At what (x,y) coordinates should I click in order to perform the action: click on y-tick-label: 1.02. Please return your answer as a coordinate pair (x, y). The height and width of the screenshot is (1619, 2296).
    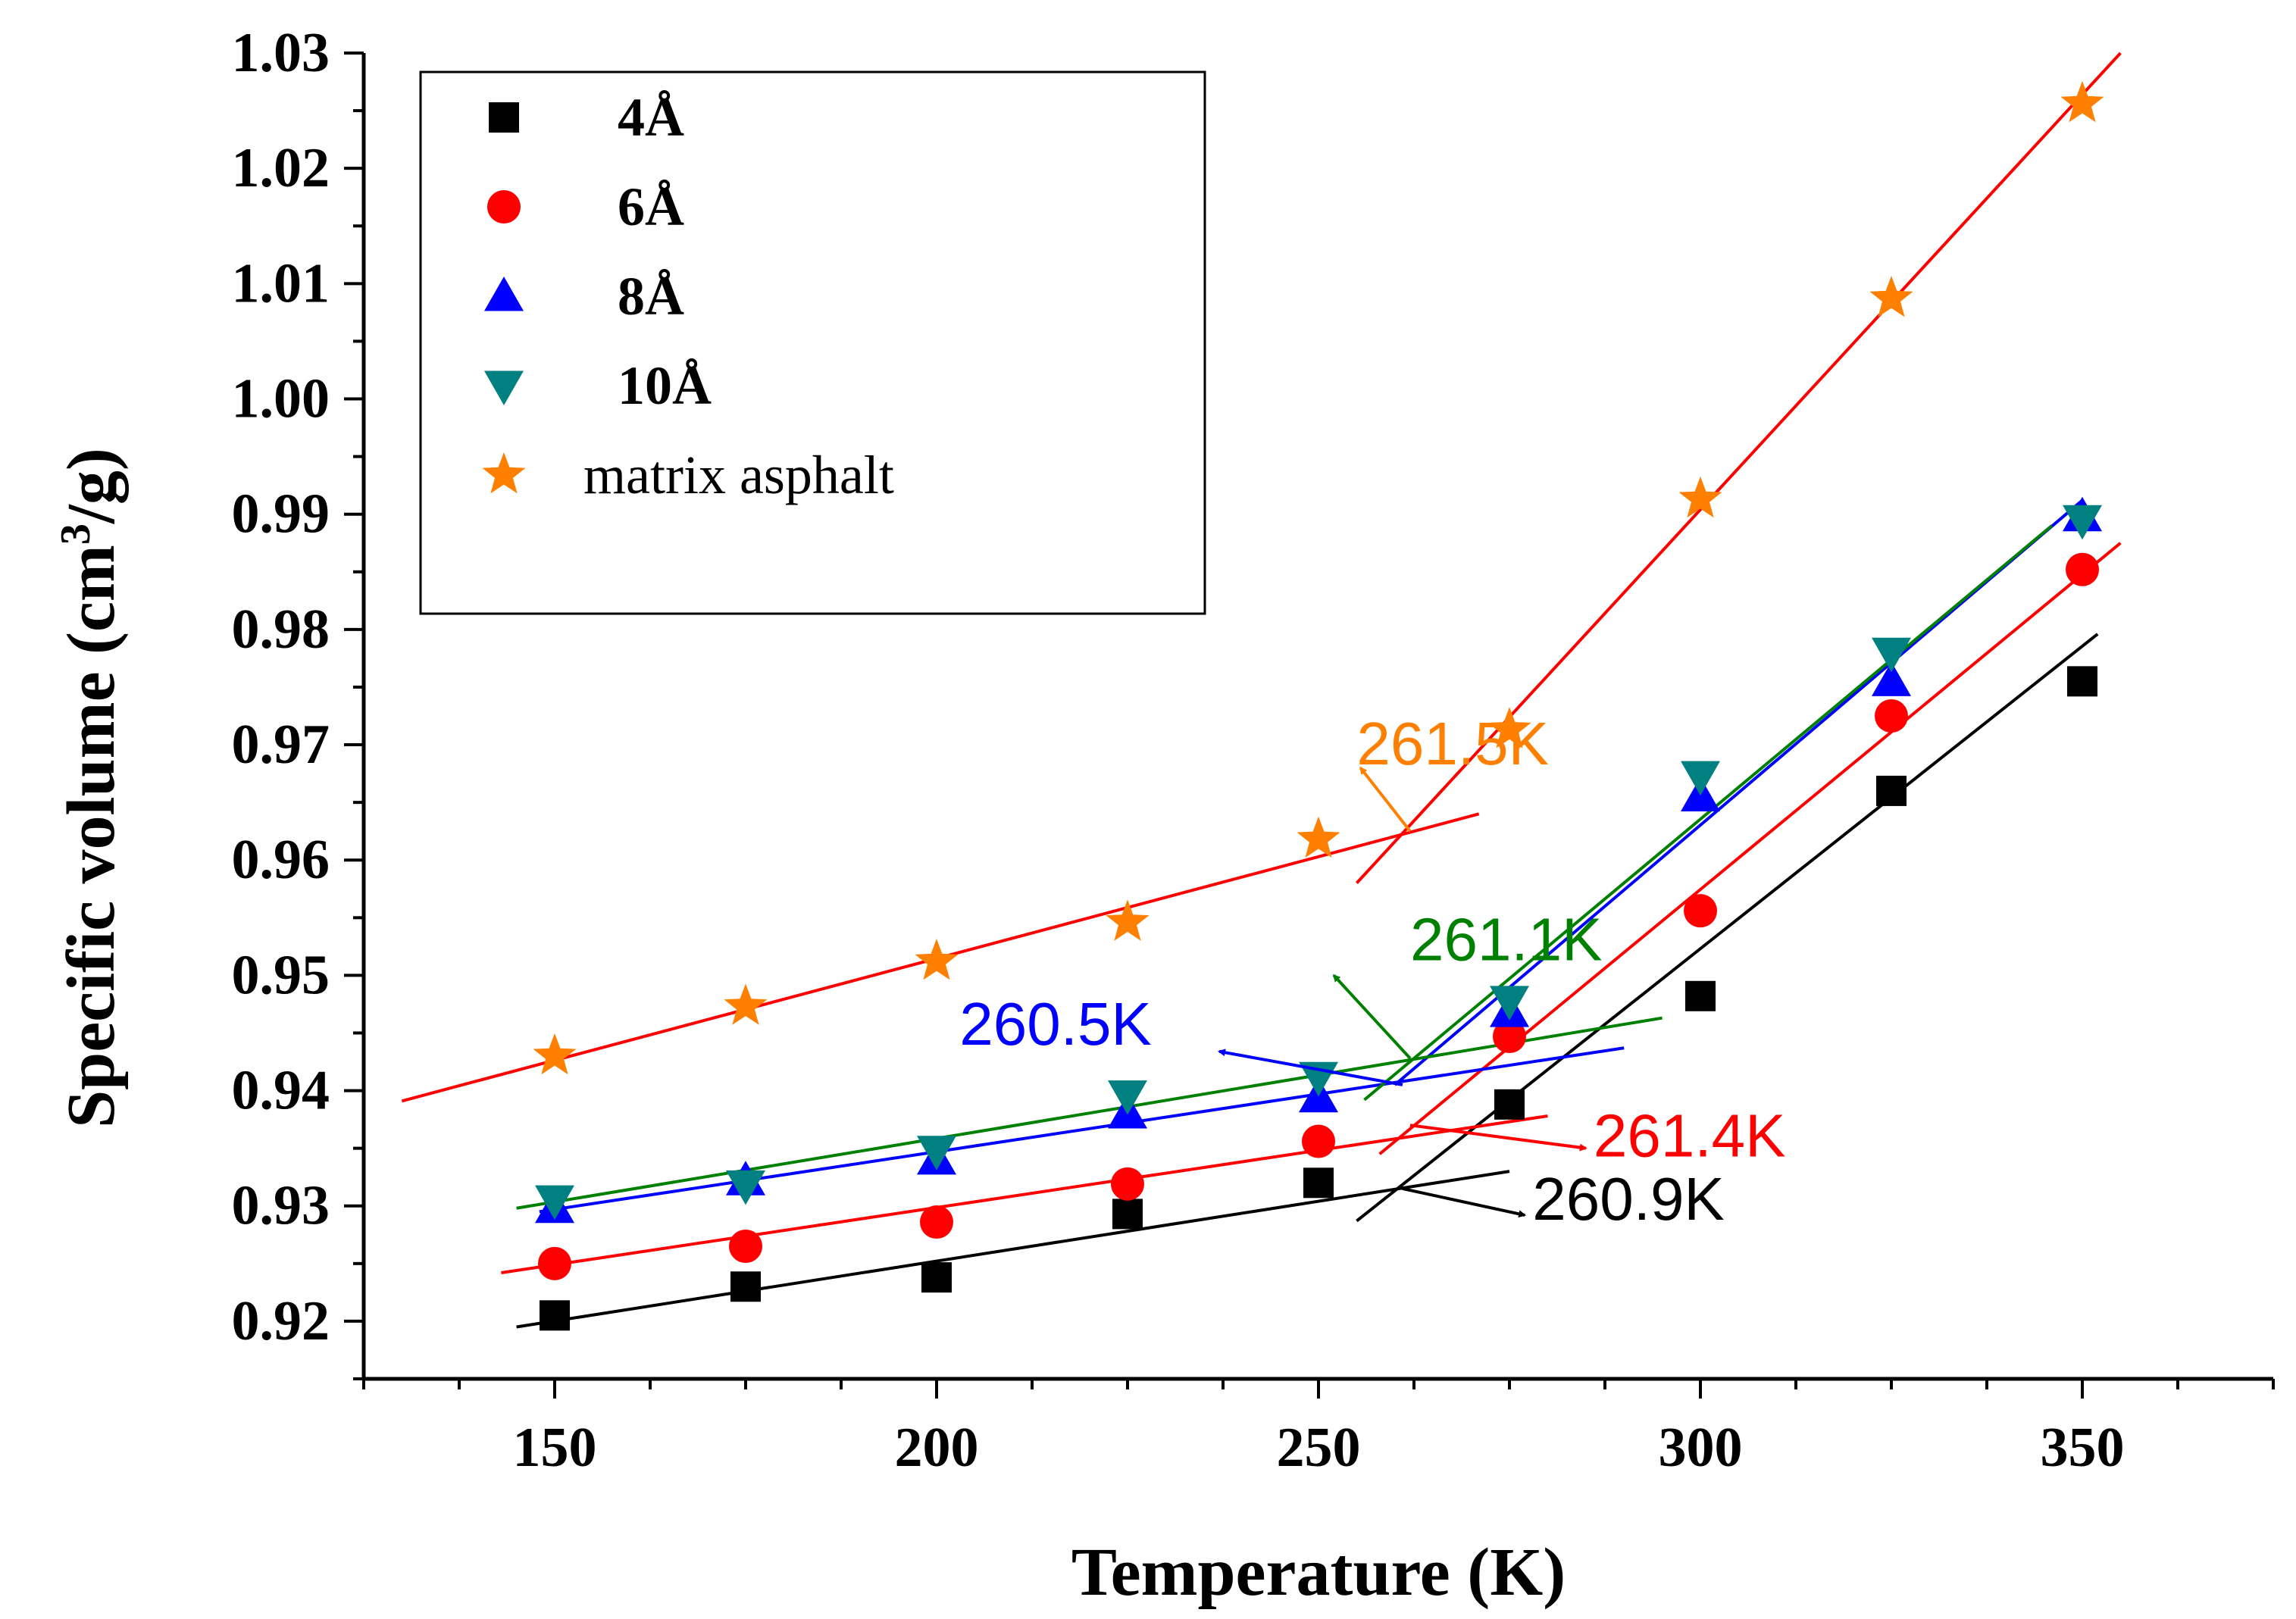
    Looking at the image, I should click on (281, 168).